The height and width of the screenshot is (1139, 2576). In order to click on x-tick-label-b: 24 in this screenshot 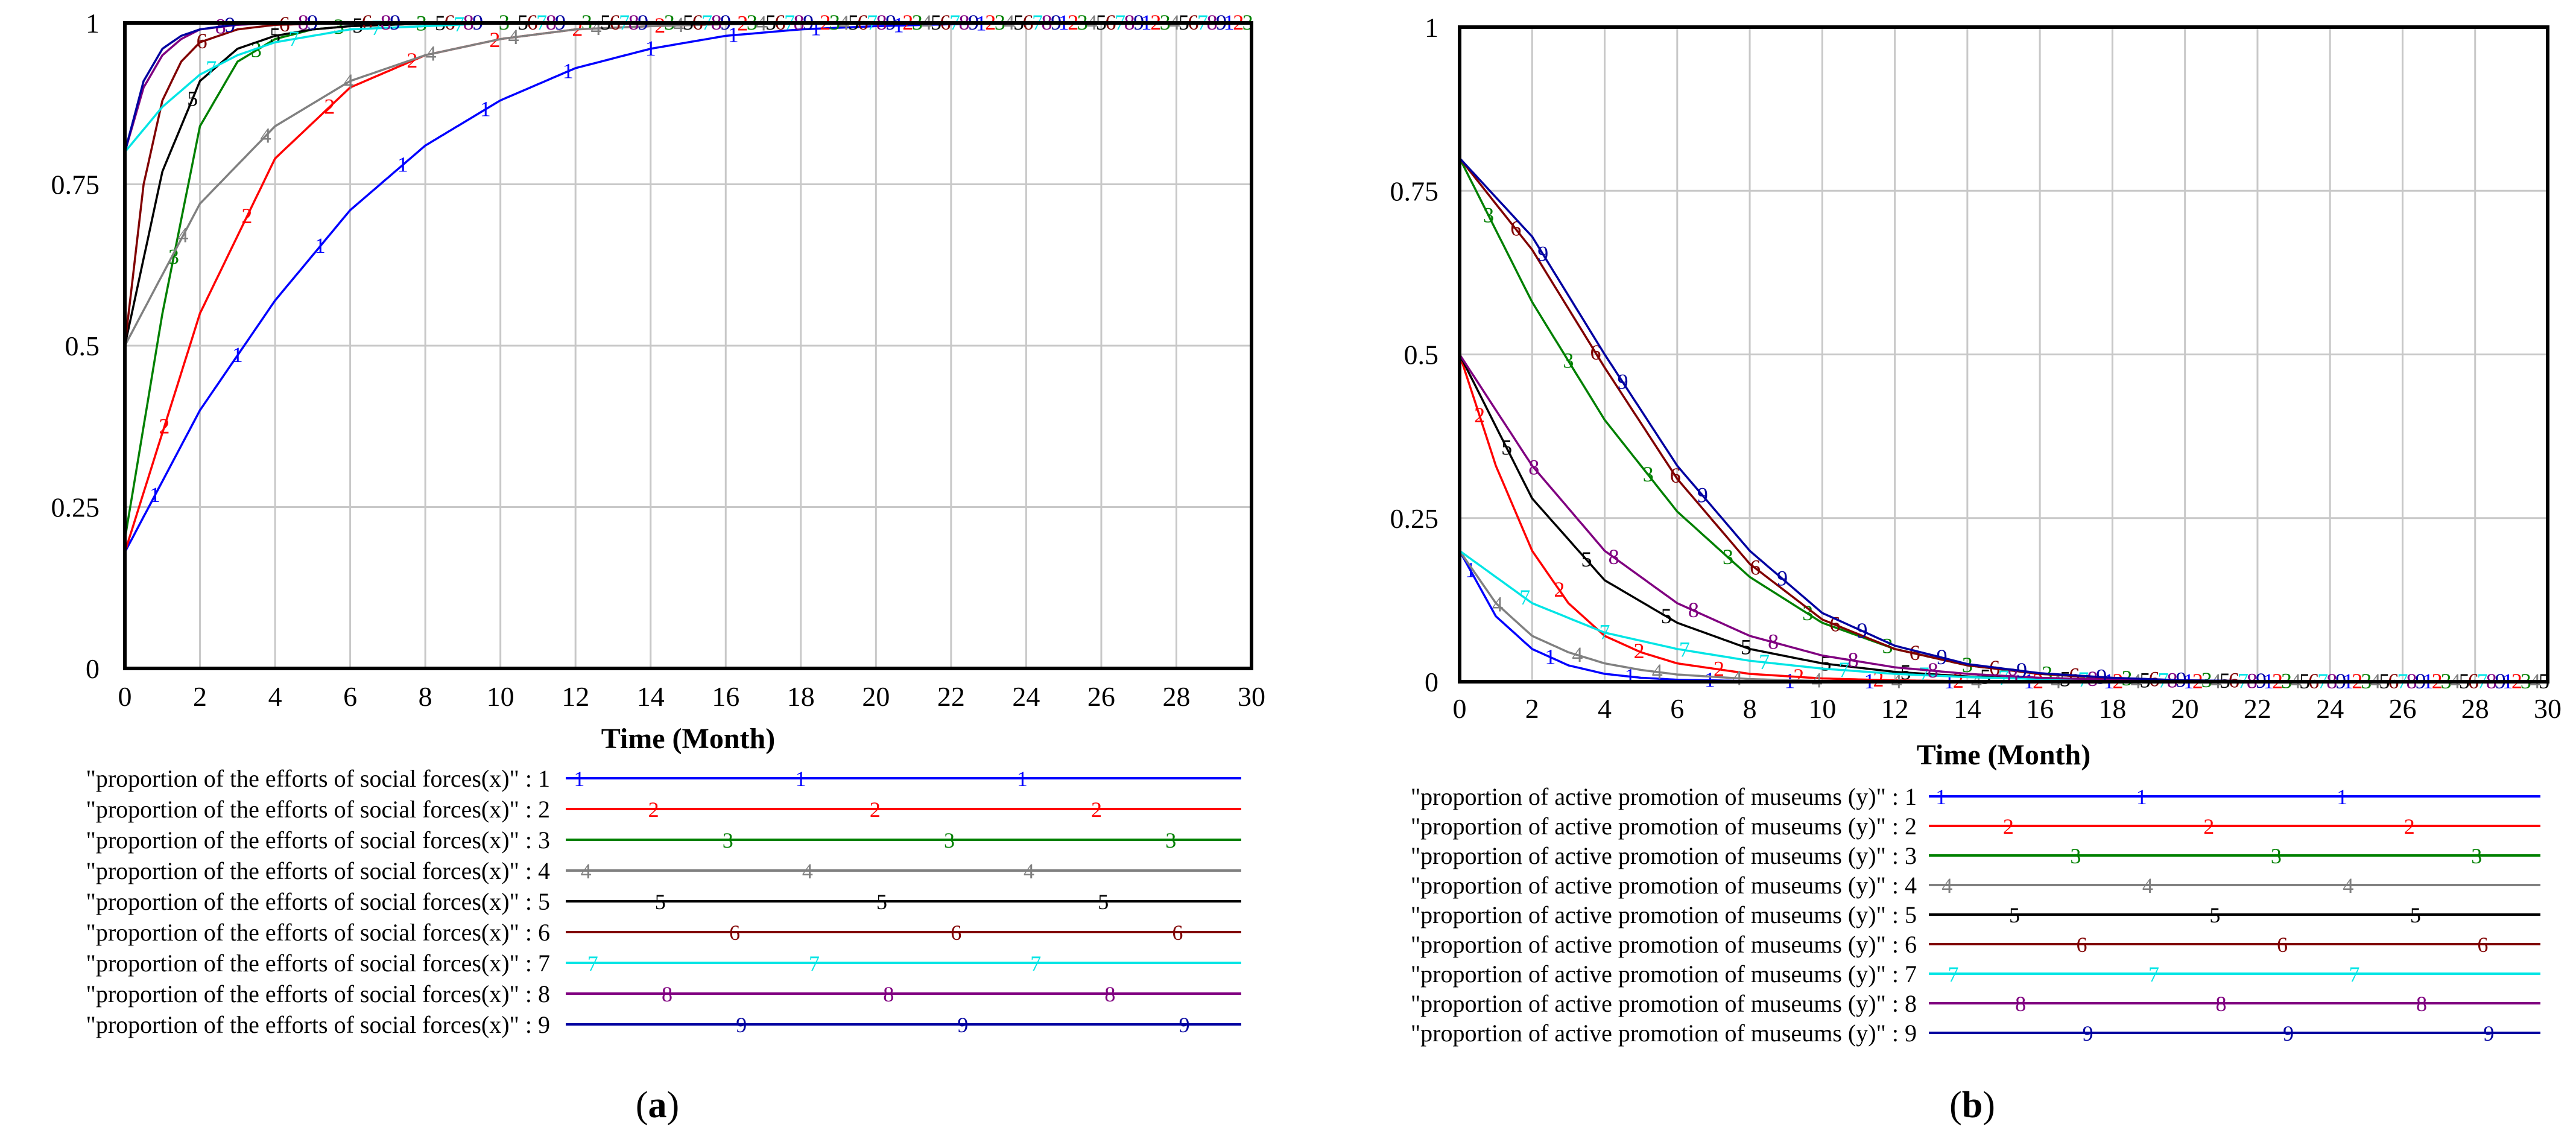, I will do `click(2330, 708)`.